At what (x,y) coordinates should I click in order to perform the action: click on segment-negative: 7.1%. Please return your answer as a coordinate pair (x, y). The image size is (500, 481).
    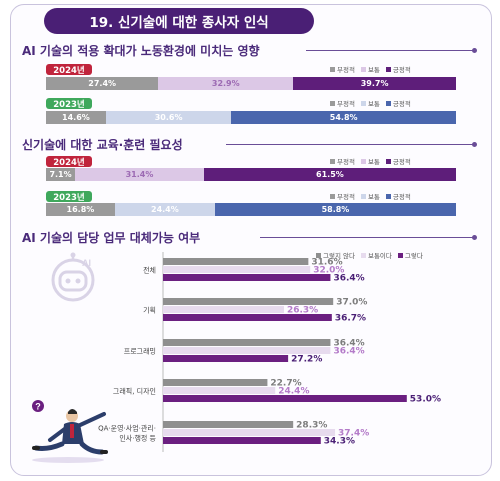
    Looking at the image, I should click on (61, 174).